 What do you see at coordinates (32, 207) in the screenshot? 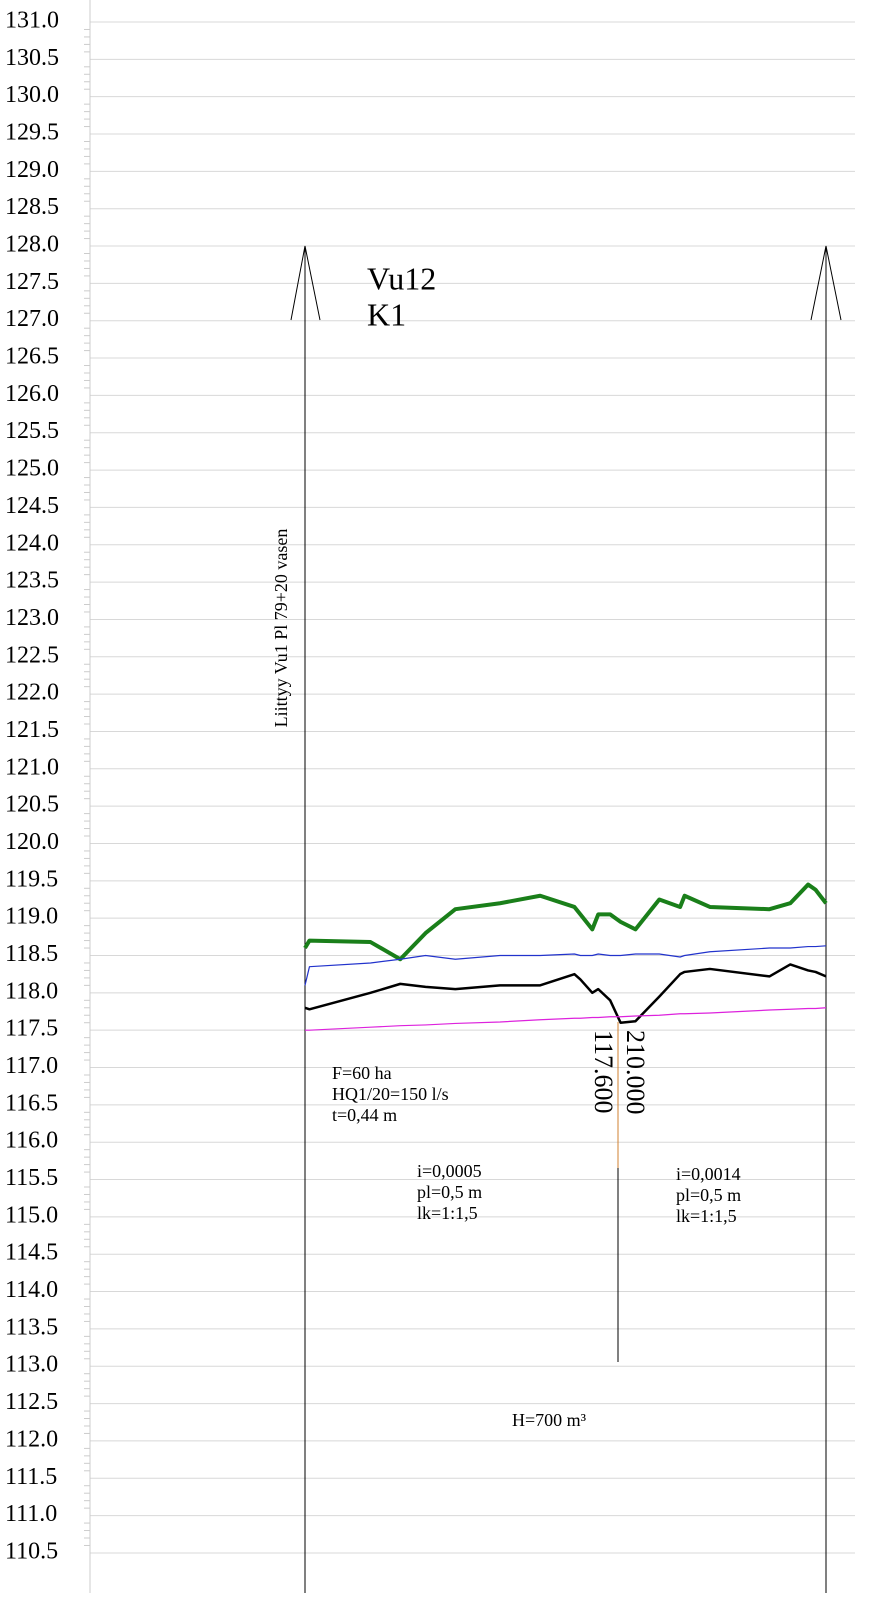
I see `y-tick-label: 128.5` at bounding box center [32, 207].